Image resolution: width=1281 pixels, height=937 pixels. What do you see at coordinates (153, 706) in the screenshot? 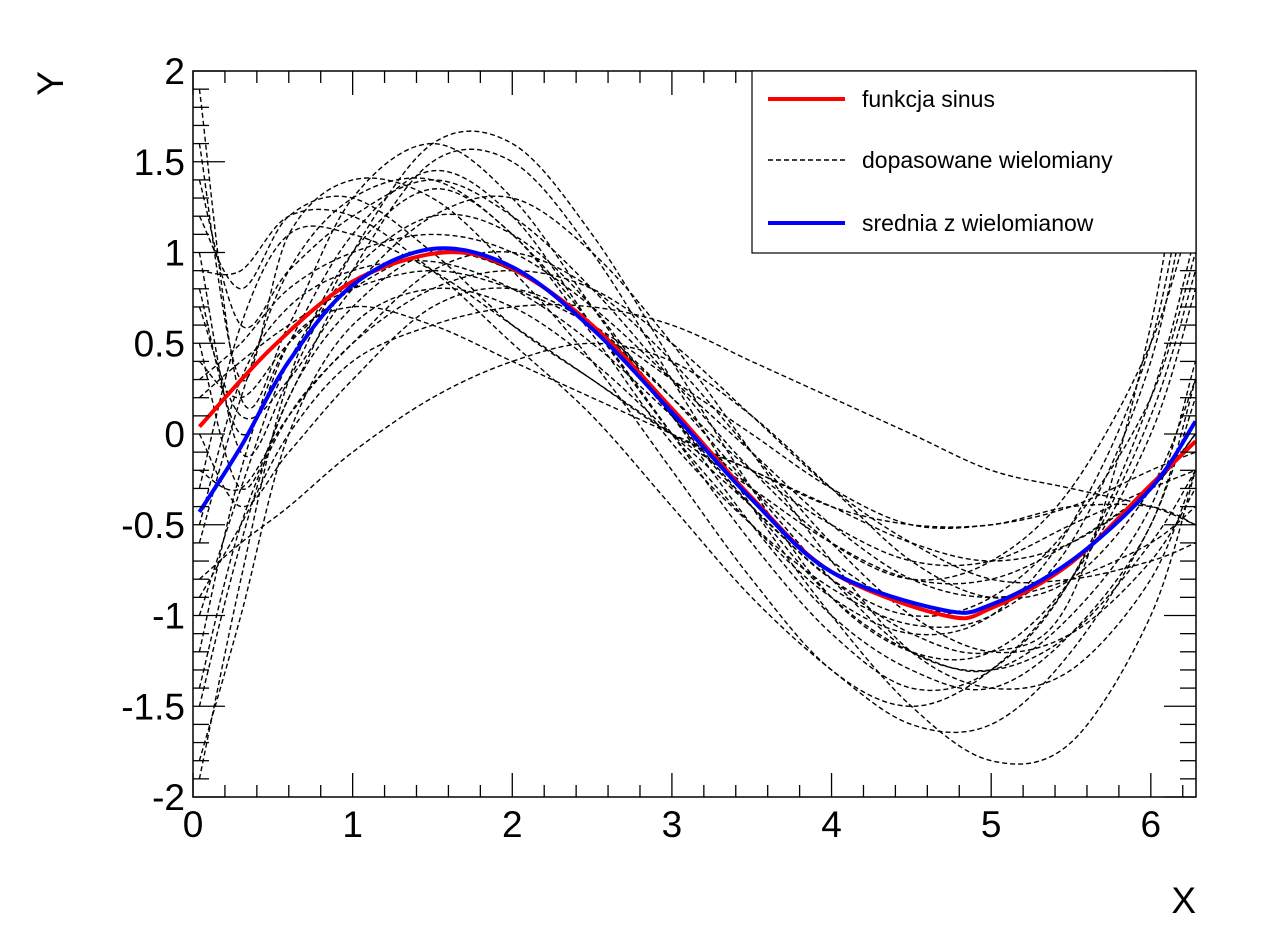
I see `y-tick-label: -1.5` at bounding box center [153, 706].